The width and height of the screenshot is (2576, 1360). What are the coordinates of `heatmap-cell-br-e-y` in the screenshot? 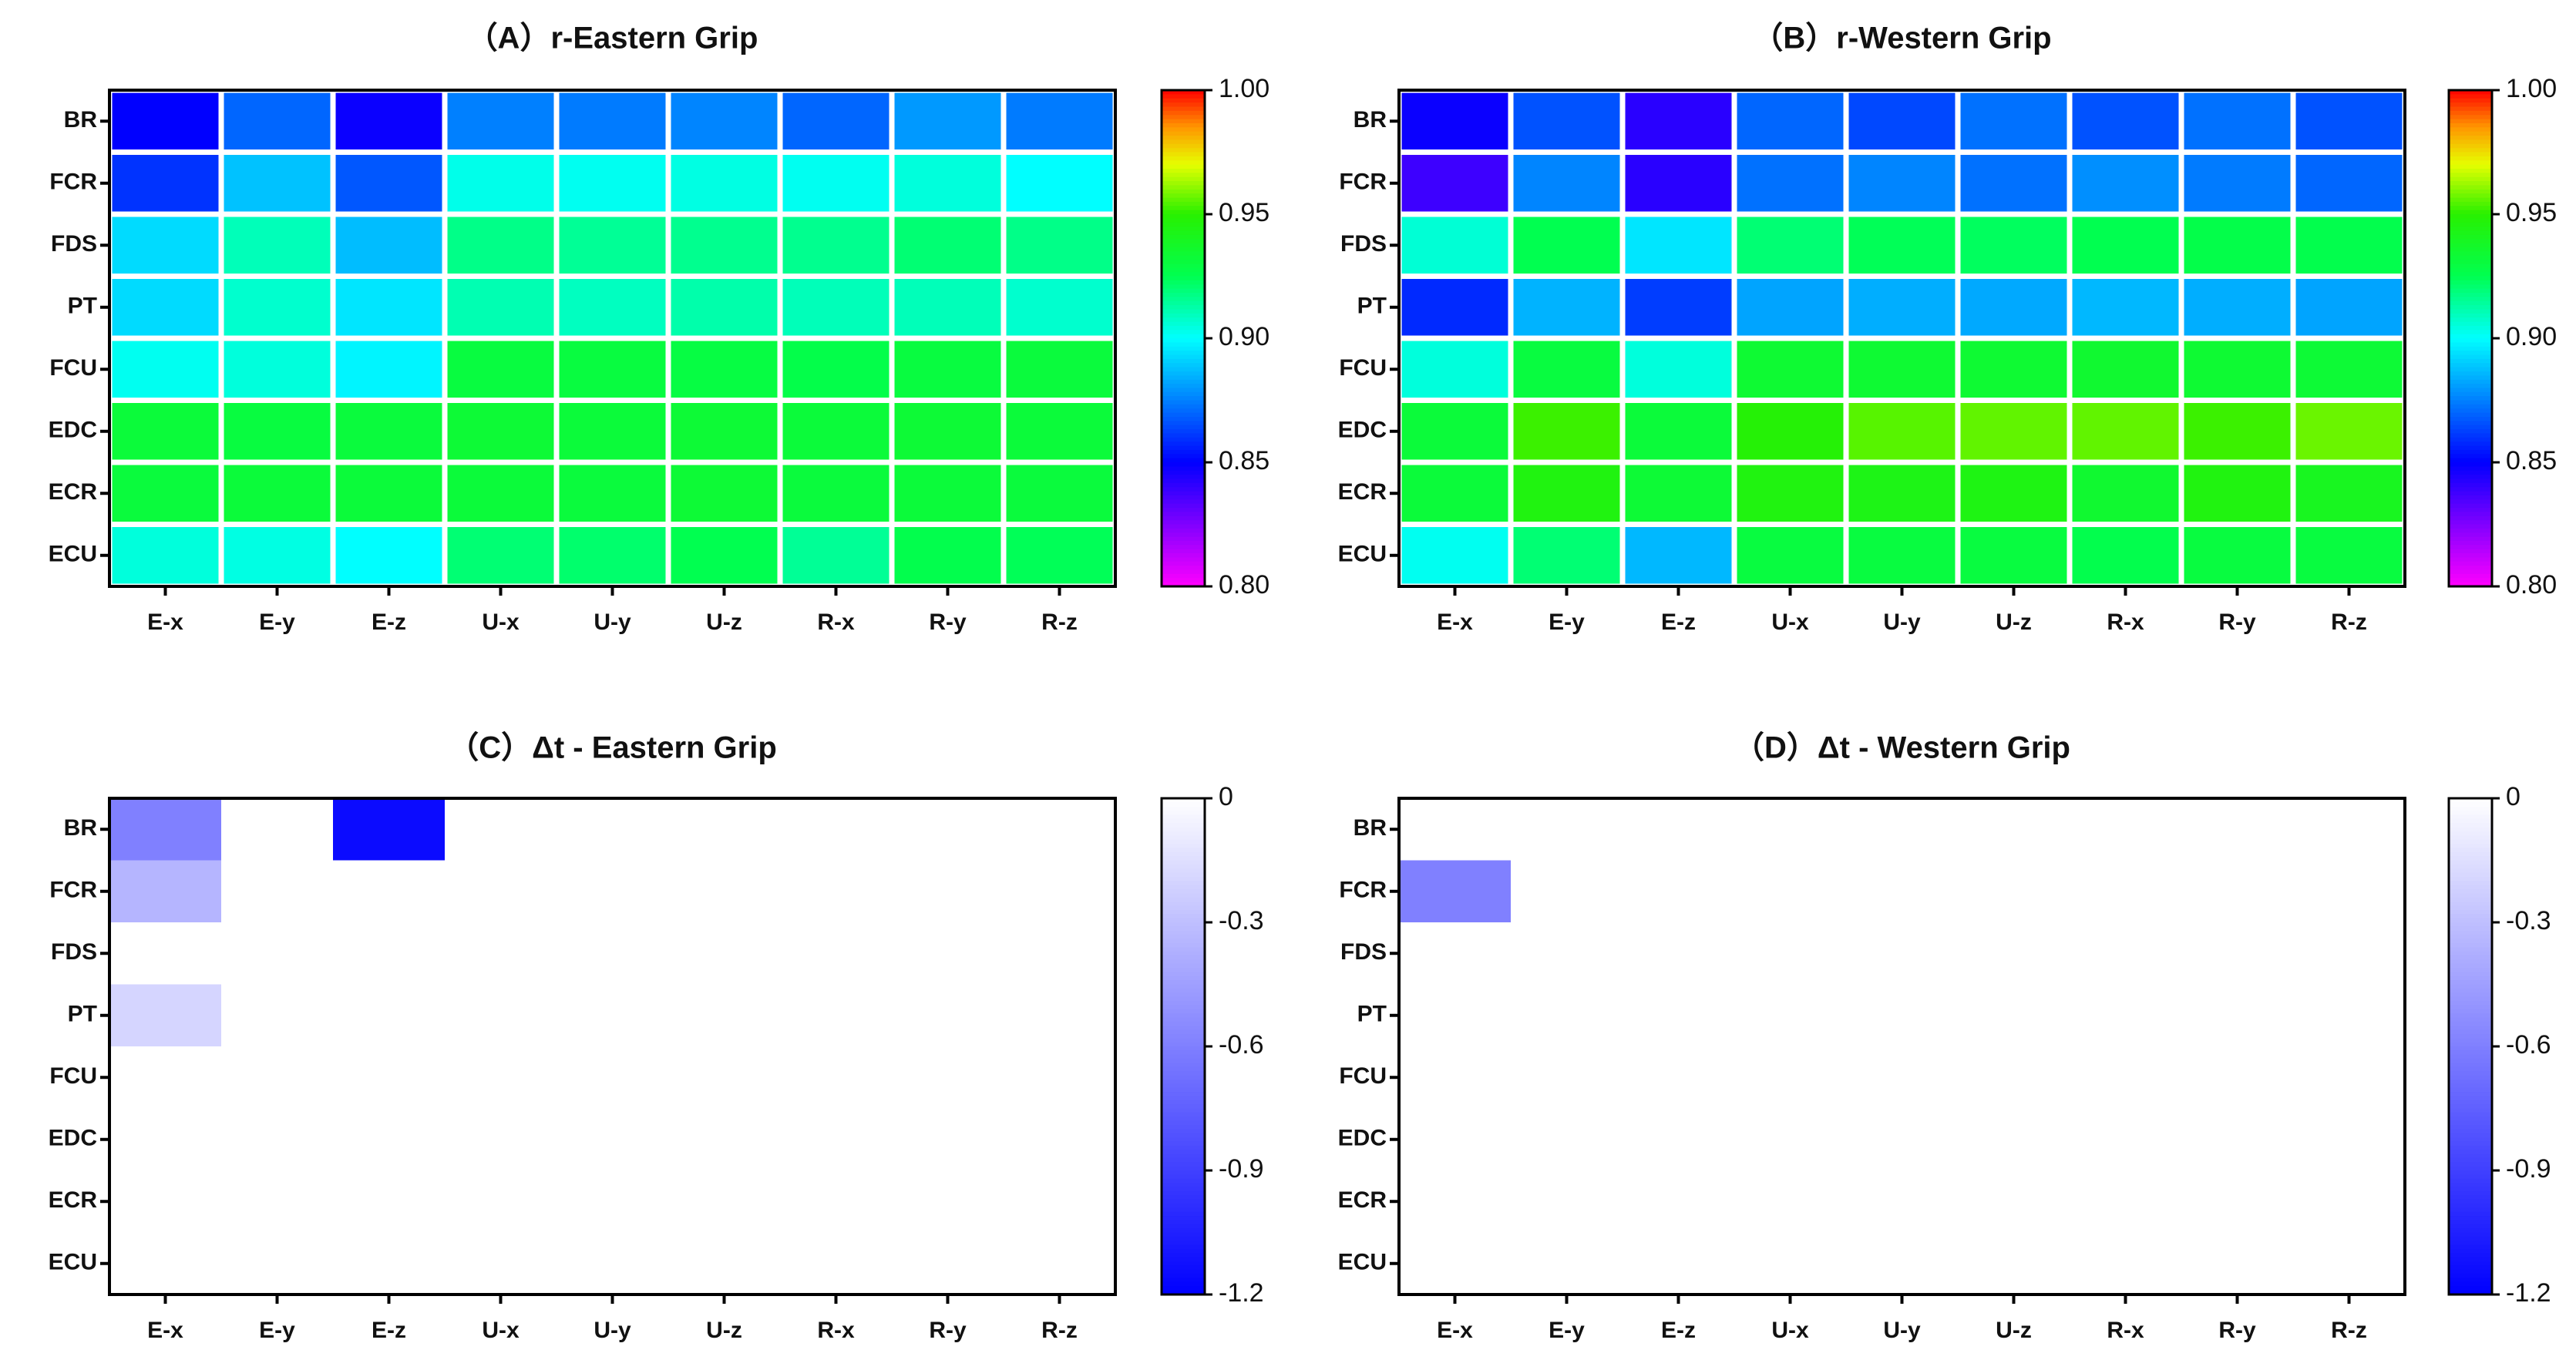 It's located at (277, 121).